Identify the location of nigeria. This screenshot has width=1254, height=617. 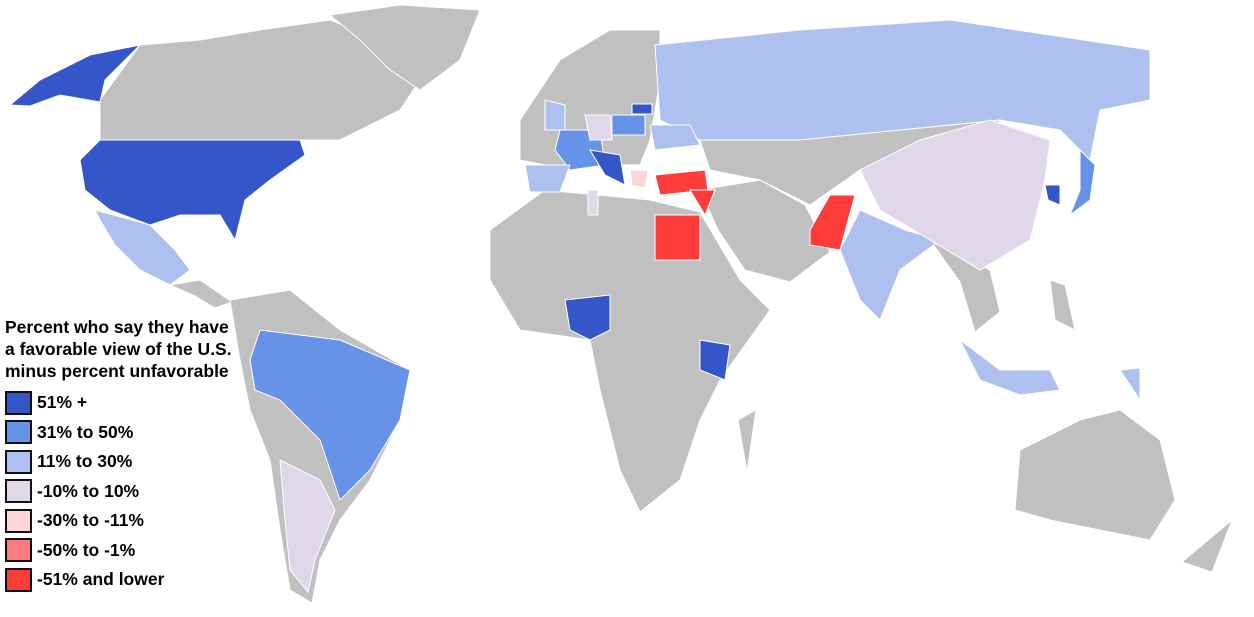
(587, 317).